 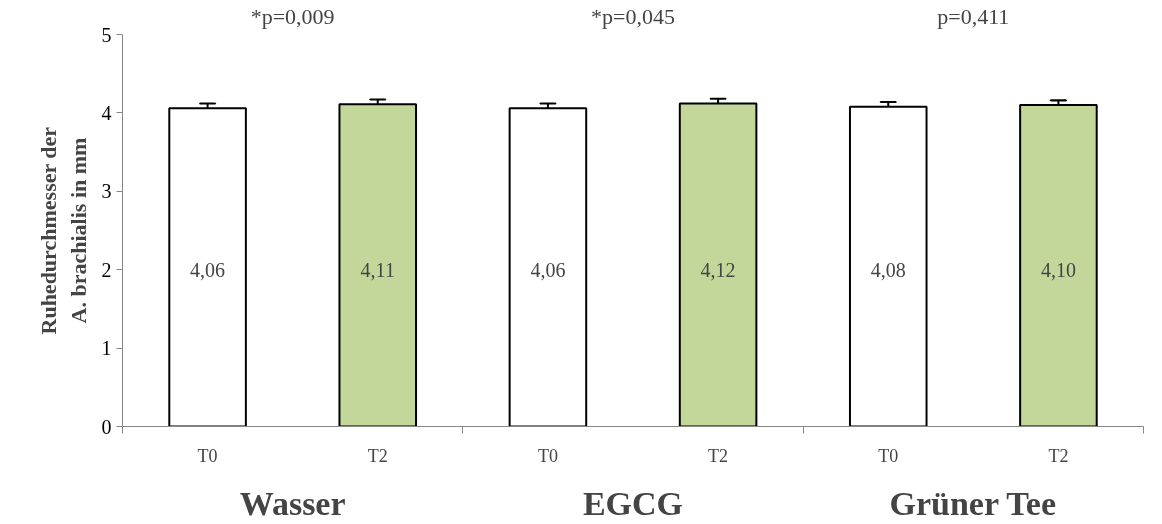 What do you see at coordinates (106, 34) in the screenshot?
I see `y-tick-label: 5` at bounding box center [106, 34].